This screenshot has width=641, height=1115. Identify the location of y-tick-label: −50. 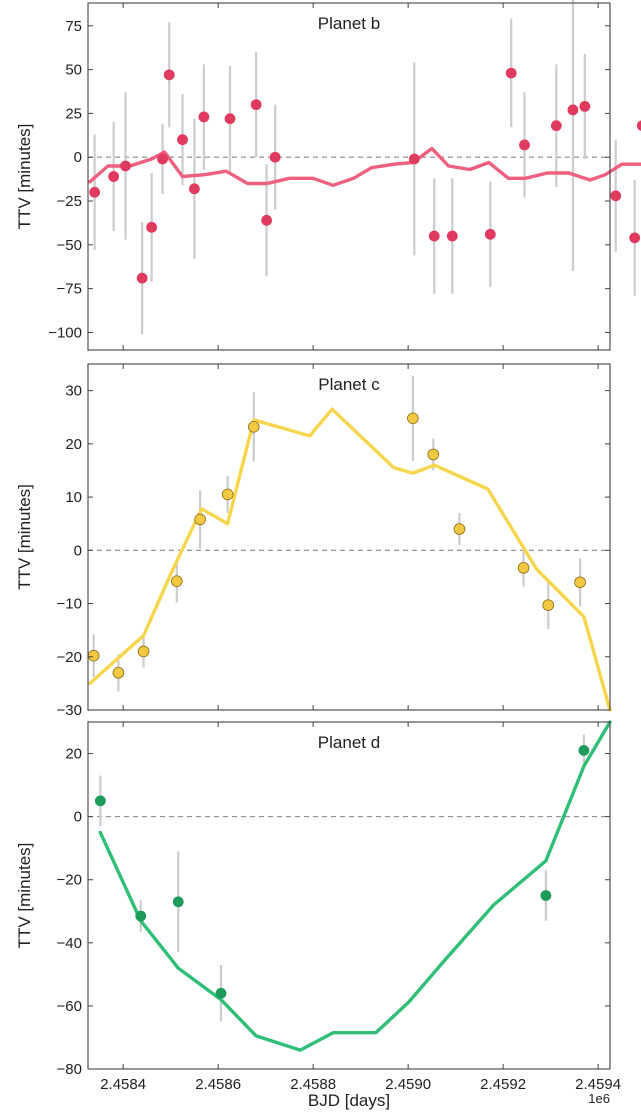
(69, 245).